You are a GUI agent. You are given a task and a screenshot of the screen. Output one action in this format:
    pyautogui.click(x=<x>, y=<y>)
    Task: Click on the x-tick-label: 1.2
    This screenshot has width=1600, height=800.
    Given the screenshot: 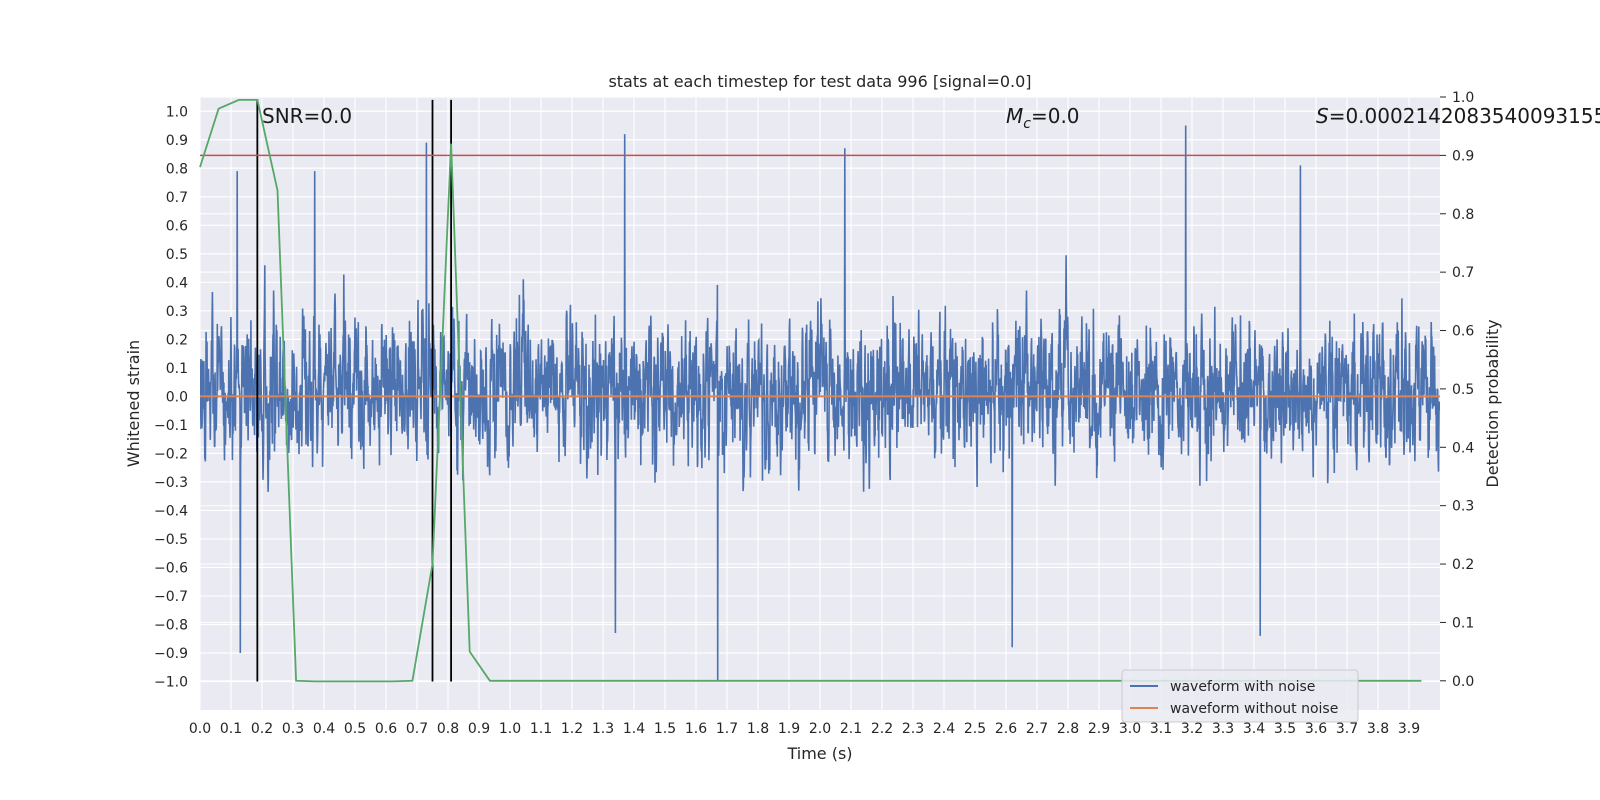 What is the action you would take?
    pyautogui.click(x=572, y=729)
    